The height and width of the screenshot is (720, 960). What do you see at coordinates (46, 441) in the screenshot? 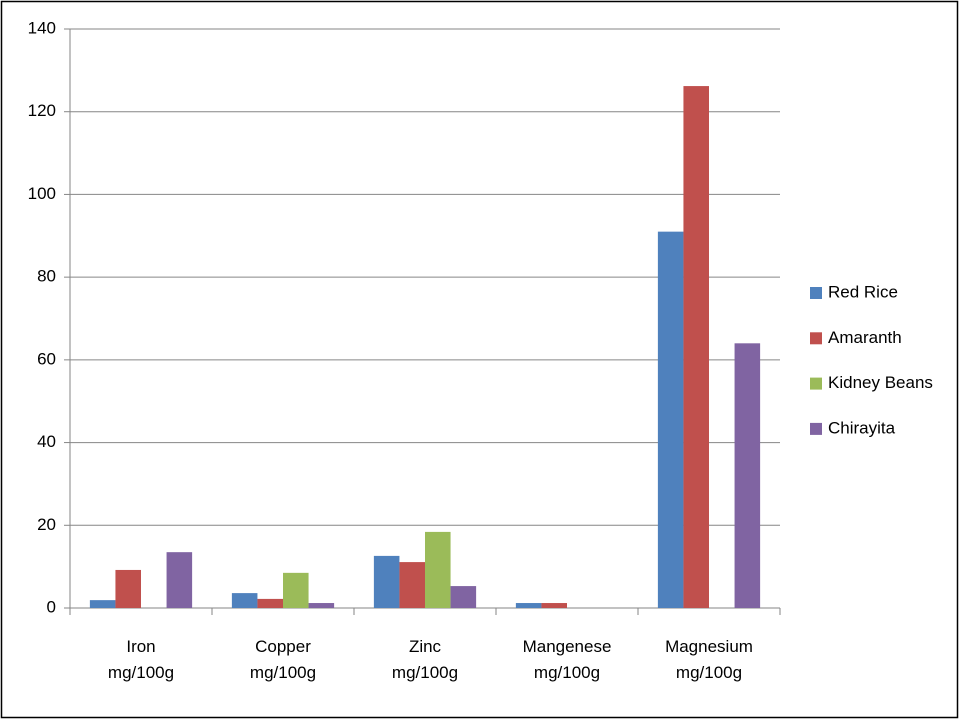
I see `y-tick-label: 40` at bounding box center [46, 441].